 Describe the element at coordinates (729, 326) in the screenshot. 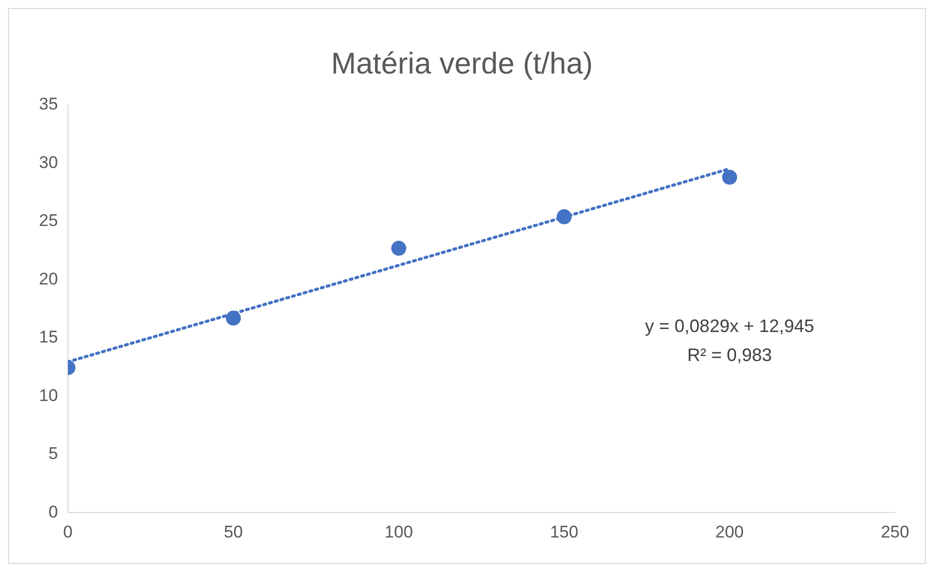

I see `annotation: y = 0,0829x + 12,945` at that location.